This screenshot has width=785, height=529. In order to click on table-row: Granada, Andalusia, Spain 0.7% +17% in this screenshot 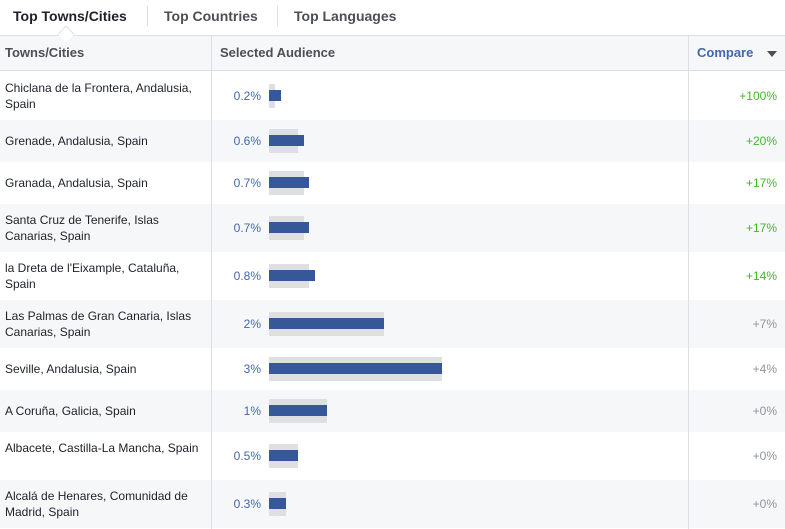, I will do `click(392, 183)`.